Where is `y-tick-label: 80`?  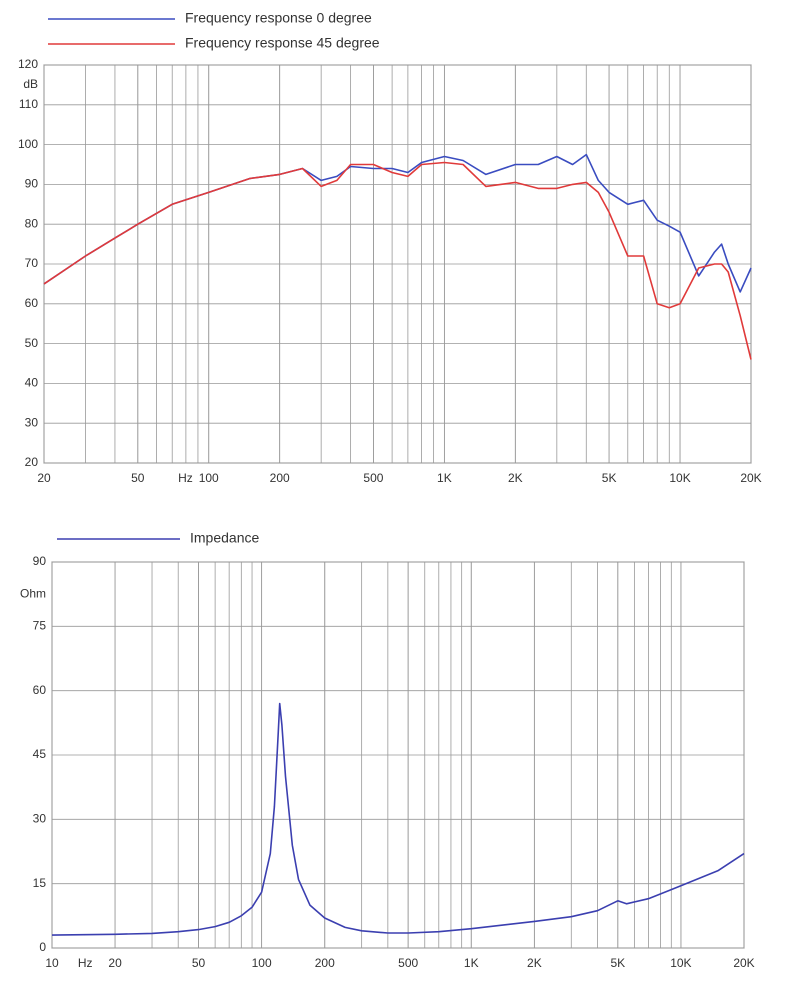
y-tick-label: 80 is located at coordinates (32, 223).